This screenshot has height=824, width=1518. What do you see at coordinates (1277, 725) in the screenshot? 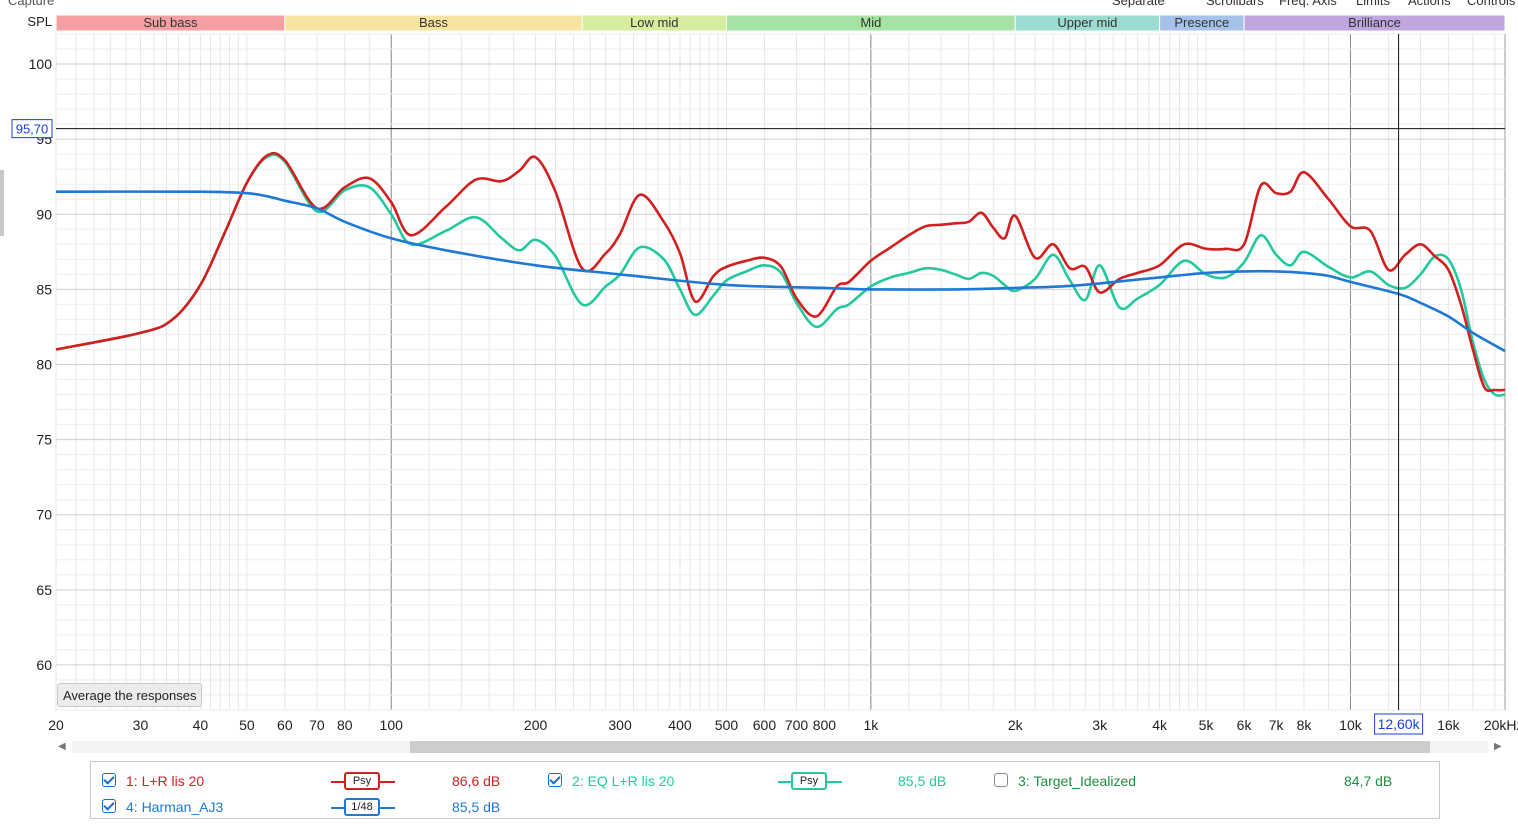
I see `x-tick-label-21: 7k` at bounding box center [1277, 725].